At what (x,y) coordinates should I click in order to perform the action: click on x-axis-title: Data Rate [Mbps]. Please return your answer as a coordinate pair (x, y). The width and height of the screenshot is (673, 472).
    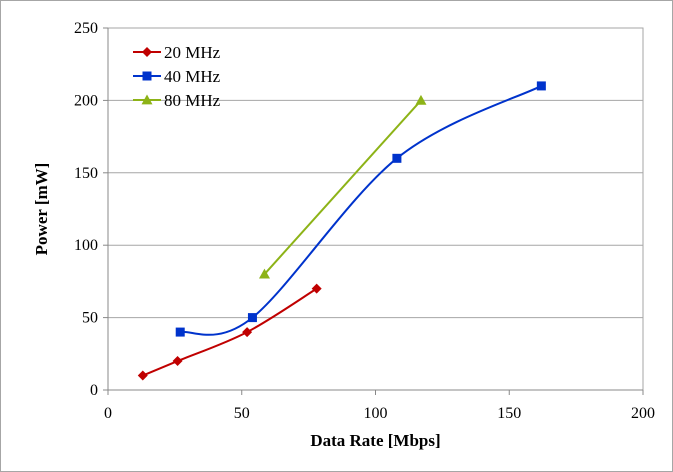
    Looking at the image, I should click on (375, 440).